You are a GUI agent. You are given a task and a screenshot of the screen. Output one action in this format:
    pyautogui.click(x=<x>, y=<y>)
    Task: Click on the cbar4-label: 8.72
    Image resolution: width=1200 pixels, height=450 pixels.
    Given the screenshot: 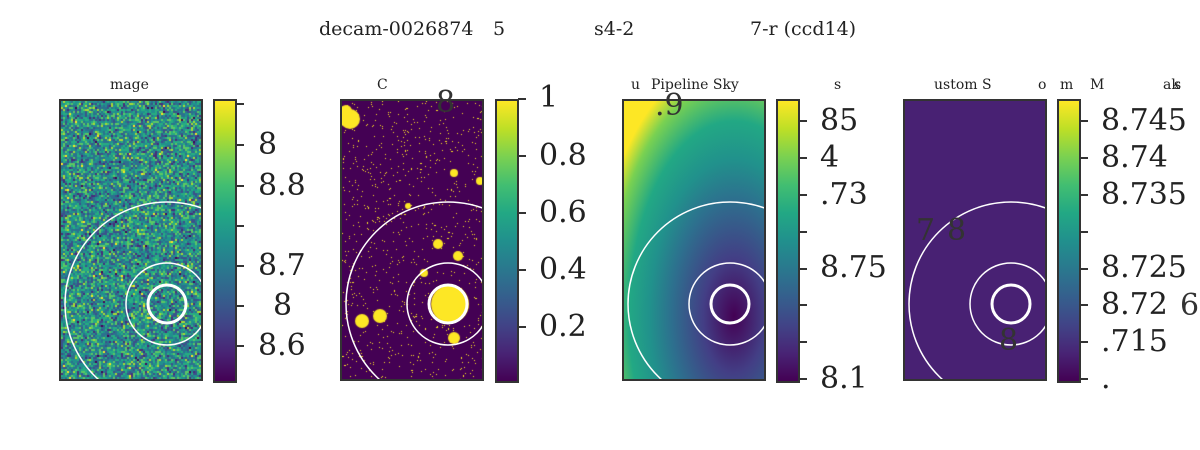 What is the action you would take?
    pyautogui.click(x=1134, y=304)
    